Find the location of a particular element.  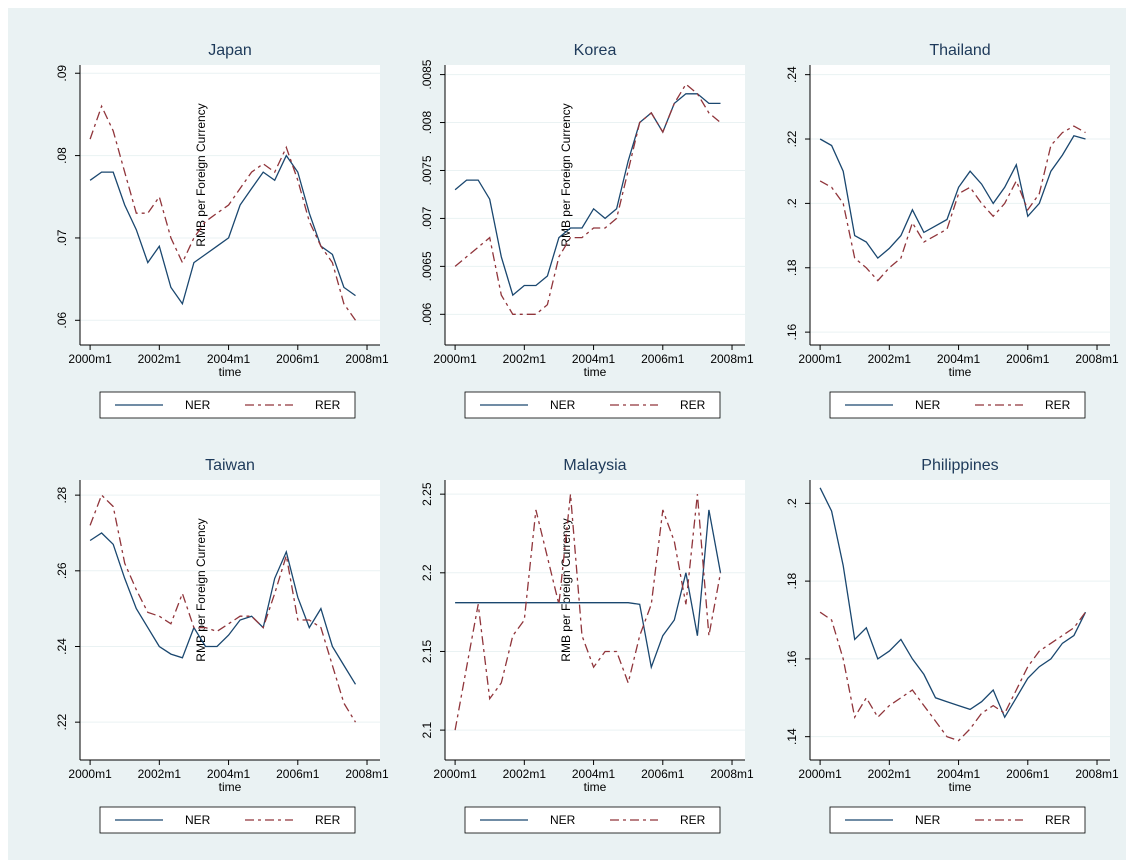

panel-title: Taiwan is located at coordinates (230, 465).